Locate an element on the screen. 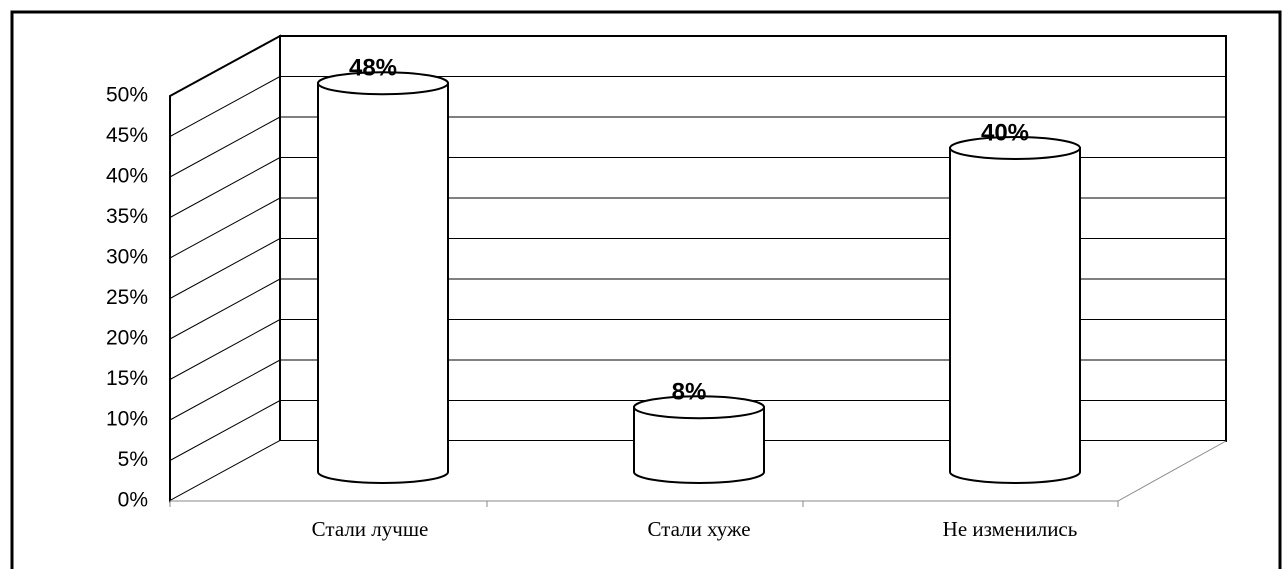 The width and height of the screenshot is (1284, 569). x-tick-label: Не изменились is located at coordinates (1010, 529).